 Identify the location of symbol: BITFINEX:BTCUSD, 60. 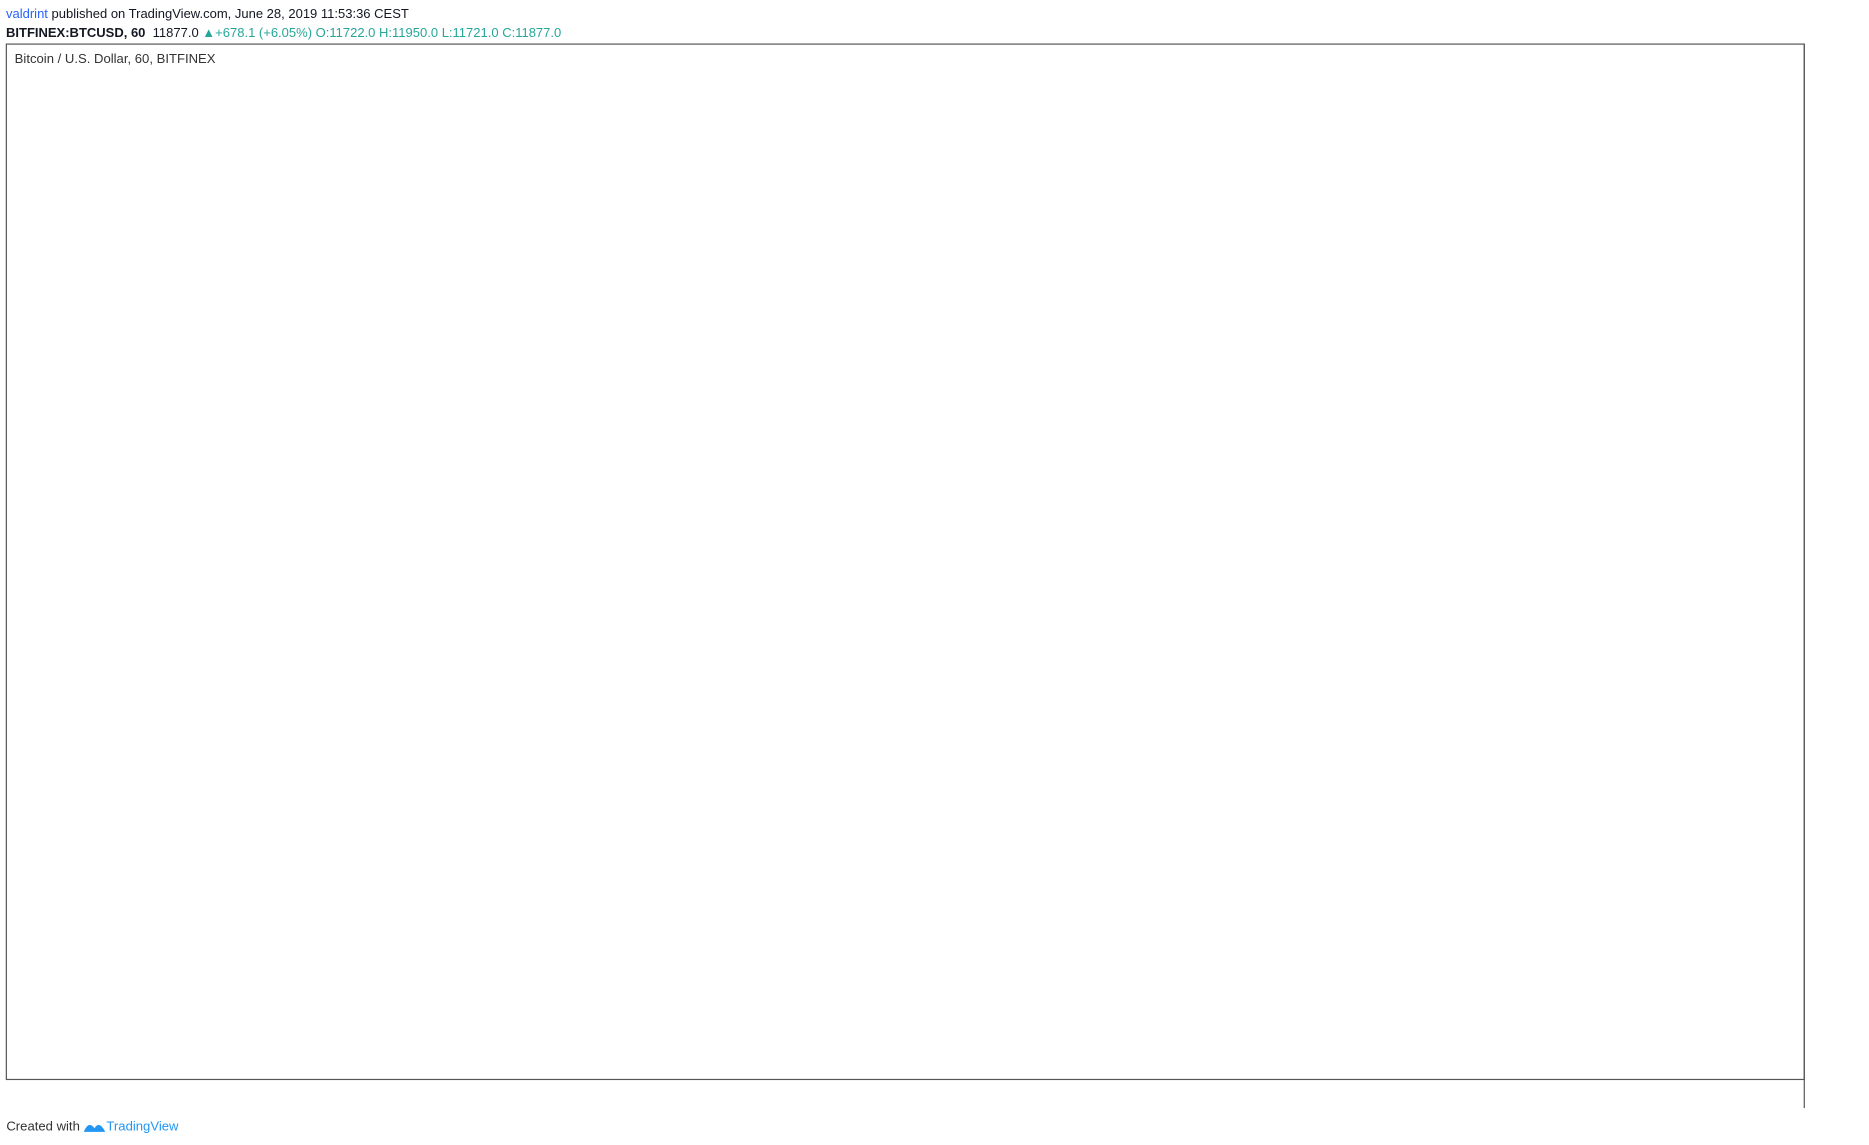
(76, 32).